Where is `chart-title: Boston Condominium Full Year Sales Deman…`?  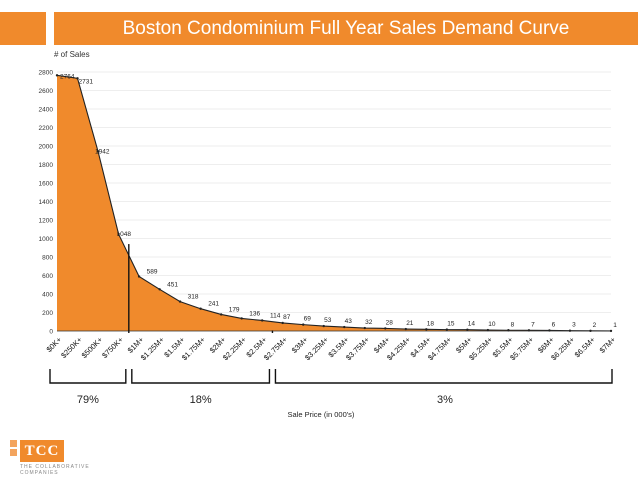 chart-title: Boston Condominium Full Year Sales Deman… is located at coordinates (346, 28).